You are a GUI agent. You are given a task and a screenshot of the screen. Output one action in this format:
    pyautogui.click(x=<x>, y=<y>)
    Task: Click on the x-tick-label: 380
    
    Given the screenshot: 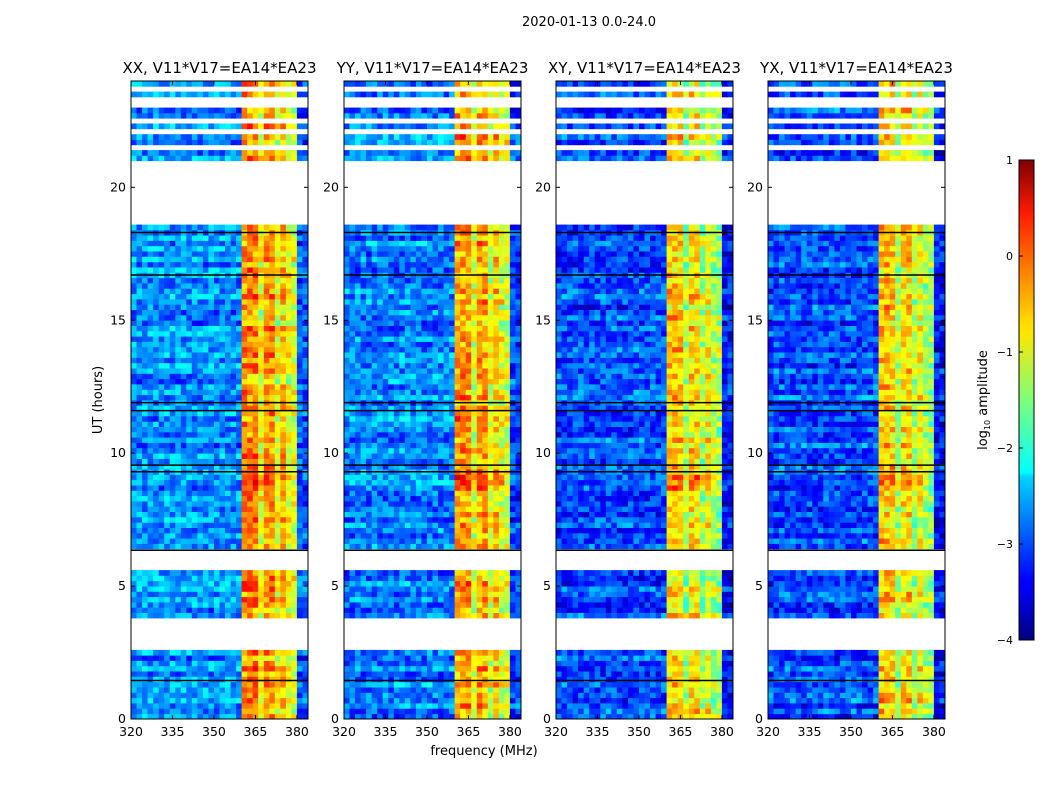 What is the action you would take?
    pyautogui.click(x=297, y=731)
    